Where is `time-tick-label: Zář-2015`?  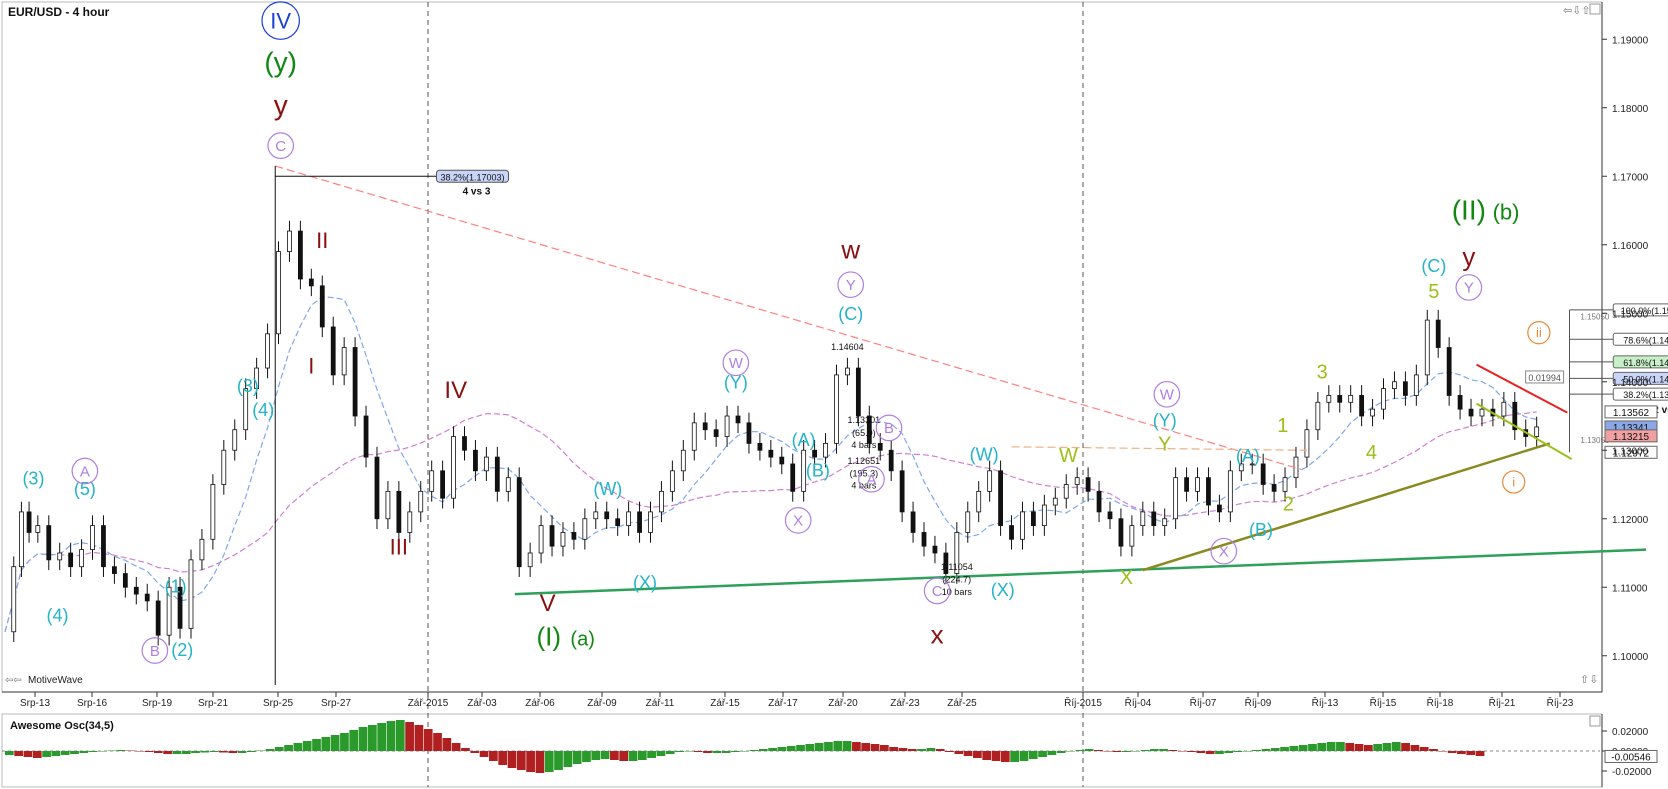
time-tick-label: Zář-2015 is located at coordinates (428, 703).